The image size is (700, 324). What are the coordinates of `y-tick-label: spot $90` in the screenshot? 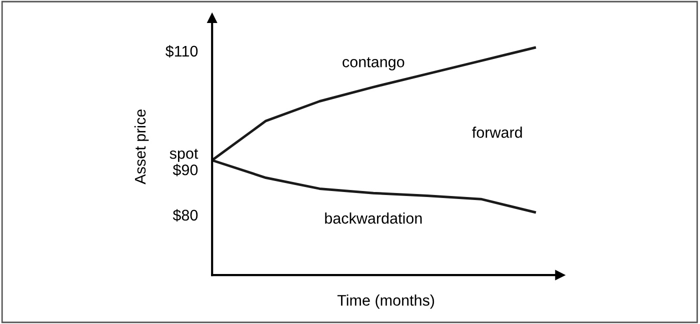 It's located at (184, 162).